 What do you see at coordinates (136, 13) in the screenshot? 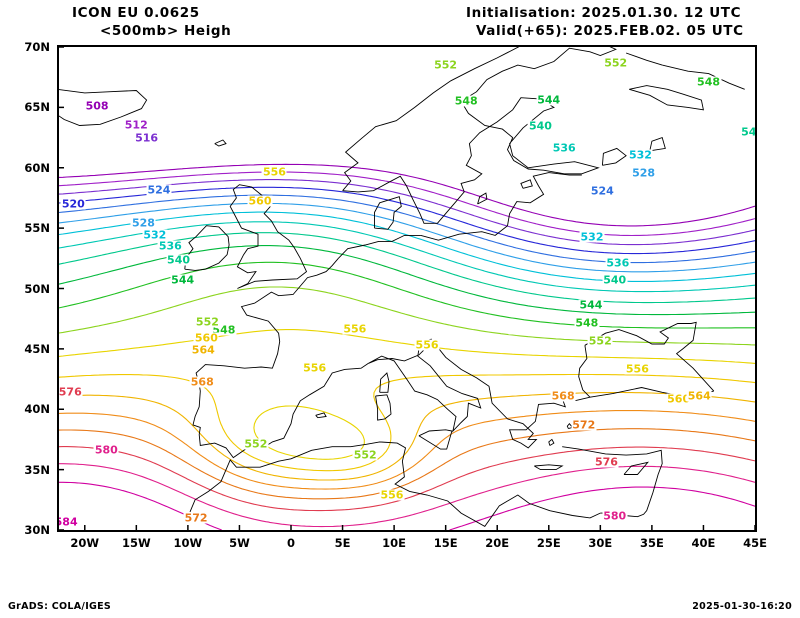
I see `model-title: ICON EU 0.0625` at bounding box center [136, 13].